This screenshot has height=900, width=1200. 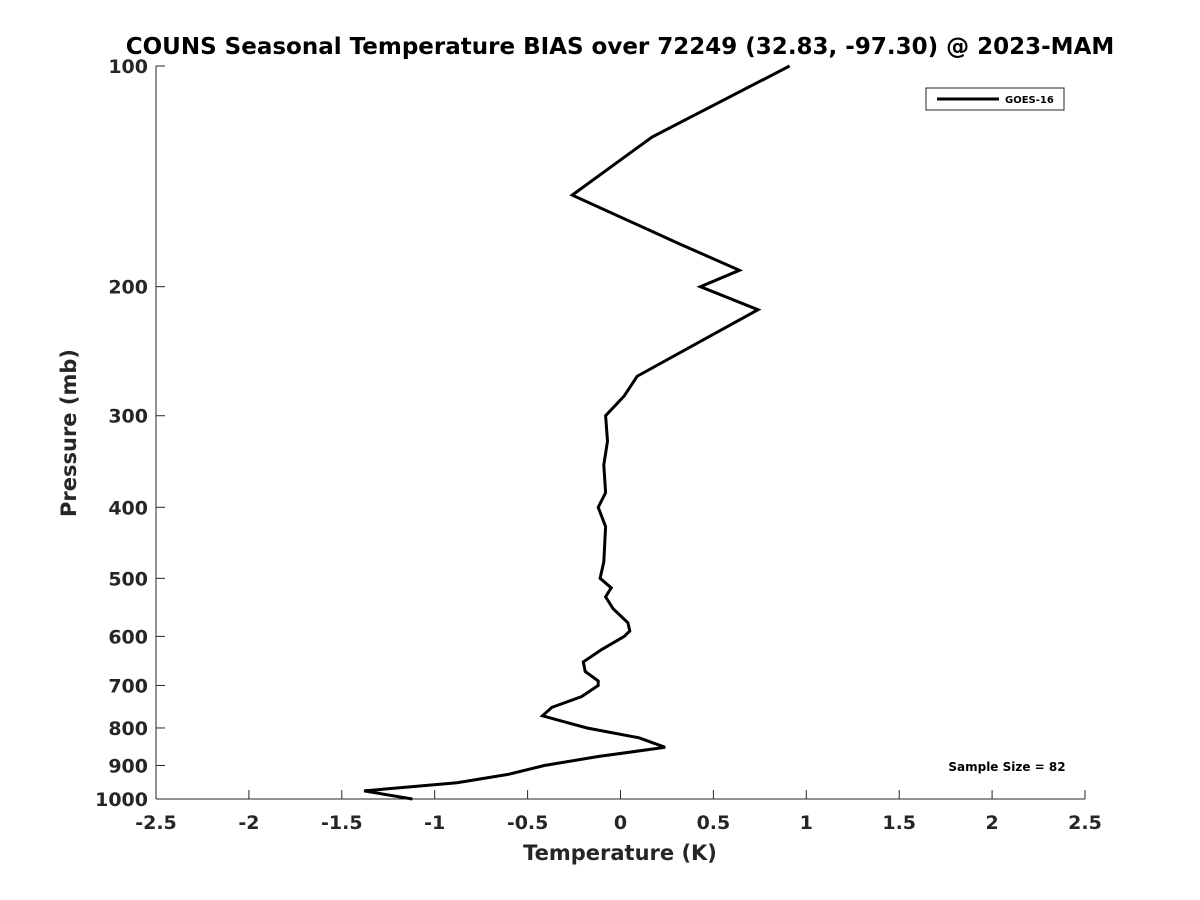 I want to click on x-tick-label: 0.5, so click(x=714, y=823).